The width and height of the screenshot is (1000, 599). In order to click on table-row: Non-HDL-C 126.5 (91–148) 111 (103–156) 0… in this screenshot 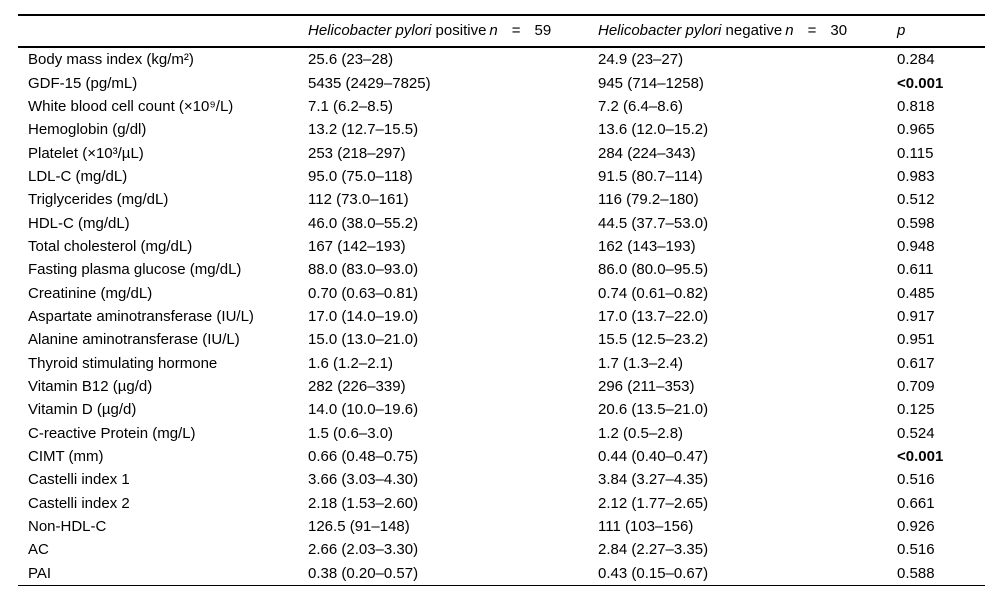, I will do `click(501, 526)`.